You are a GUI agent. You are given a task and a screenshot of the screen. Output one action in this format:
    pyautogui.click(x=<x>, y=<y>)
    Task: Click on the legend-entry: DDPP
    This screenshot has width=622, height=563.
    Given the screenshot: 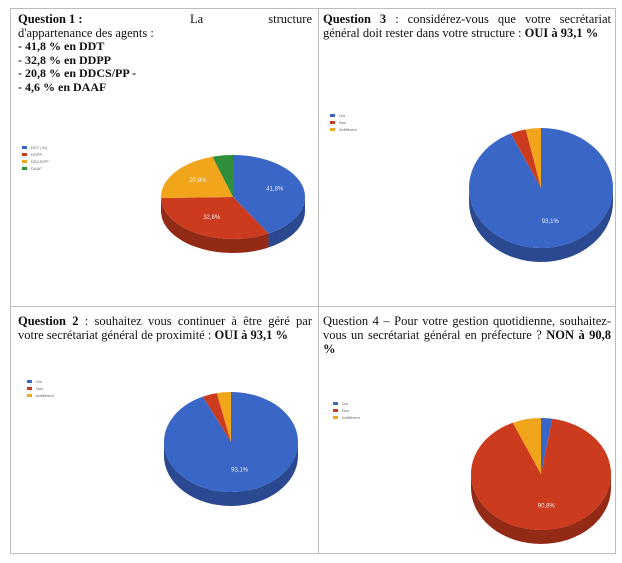 What is the action you would take?
    pyautogui.click(x=35, y=154)
    